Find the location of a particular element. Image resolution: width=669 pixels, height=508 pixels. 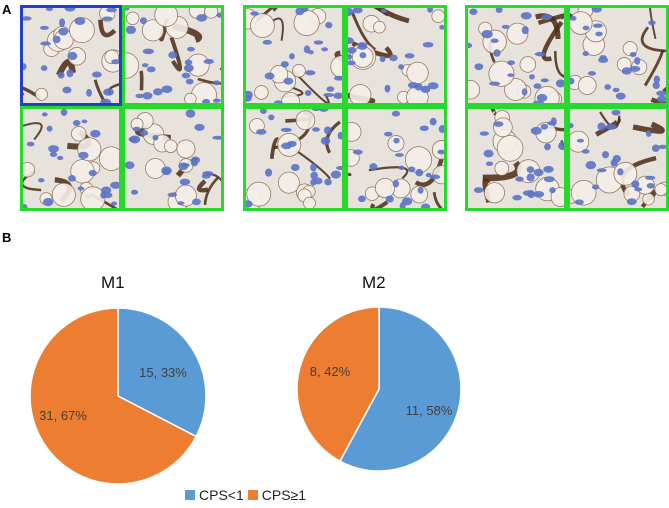

panel-label-a: A is located at coordinates (7, 9).